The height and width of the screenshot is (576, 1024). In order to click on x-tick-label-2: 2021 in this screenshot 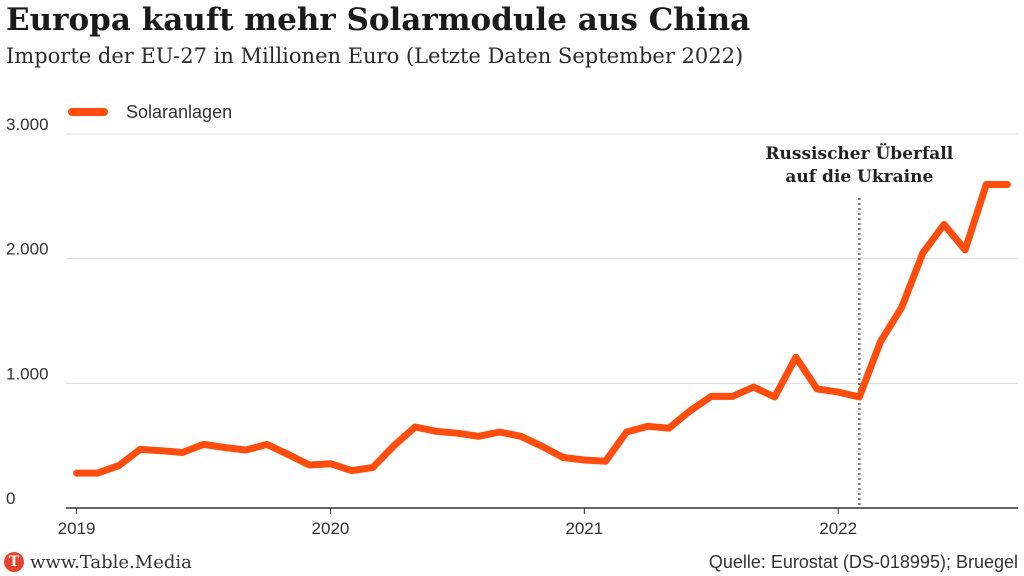, I will do `click(584, 528)`.